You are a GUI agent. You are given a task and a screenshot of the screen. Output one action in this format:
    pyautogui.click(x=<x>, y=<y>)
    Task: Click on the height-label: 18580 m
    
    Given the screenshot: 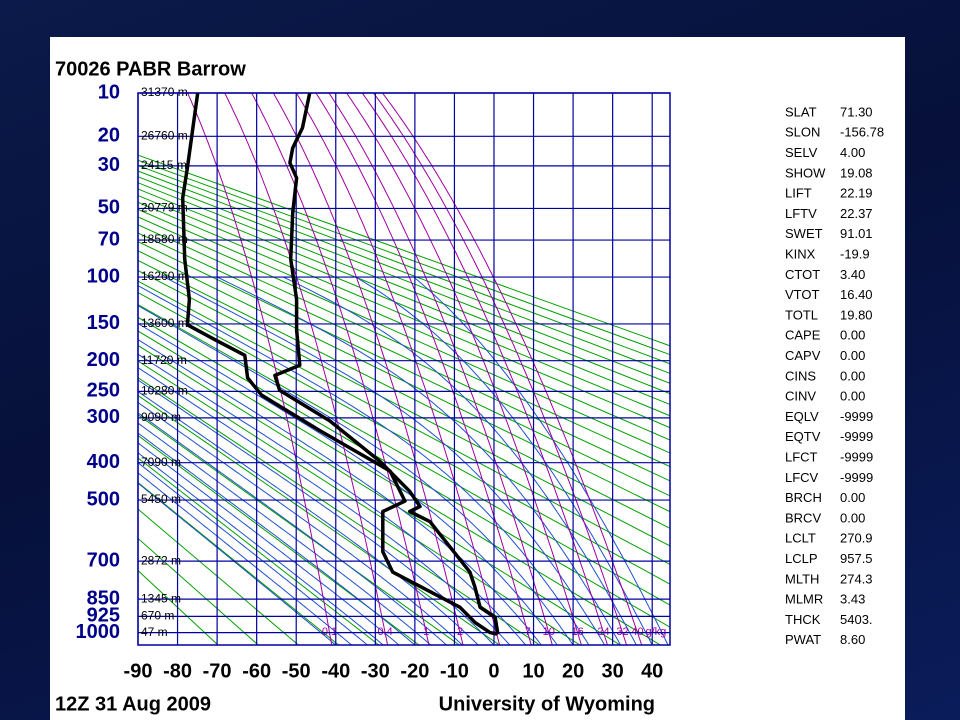 What is the action you would take?
    pyautogui.click(x=164, y=239)
    